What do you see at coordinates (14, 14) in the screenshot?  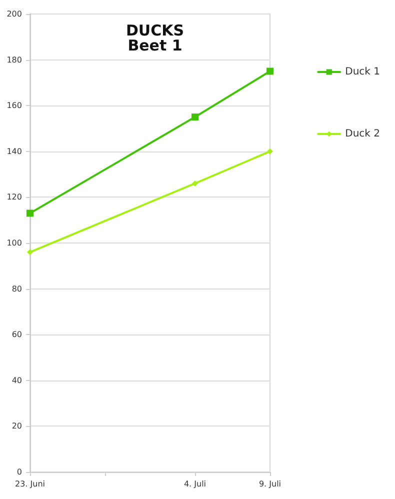 I see `y-tick-label: 200` at bounding box center [14, 14].